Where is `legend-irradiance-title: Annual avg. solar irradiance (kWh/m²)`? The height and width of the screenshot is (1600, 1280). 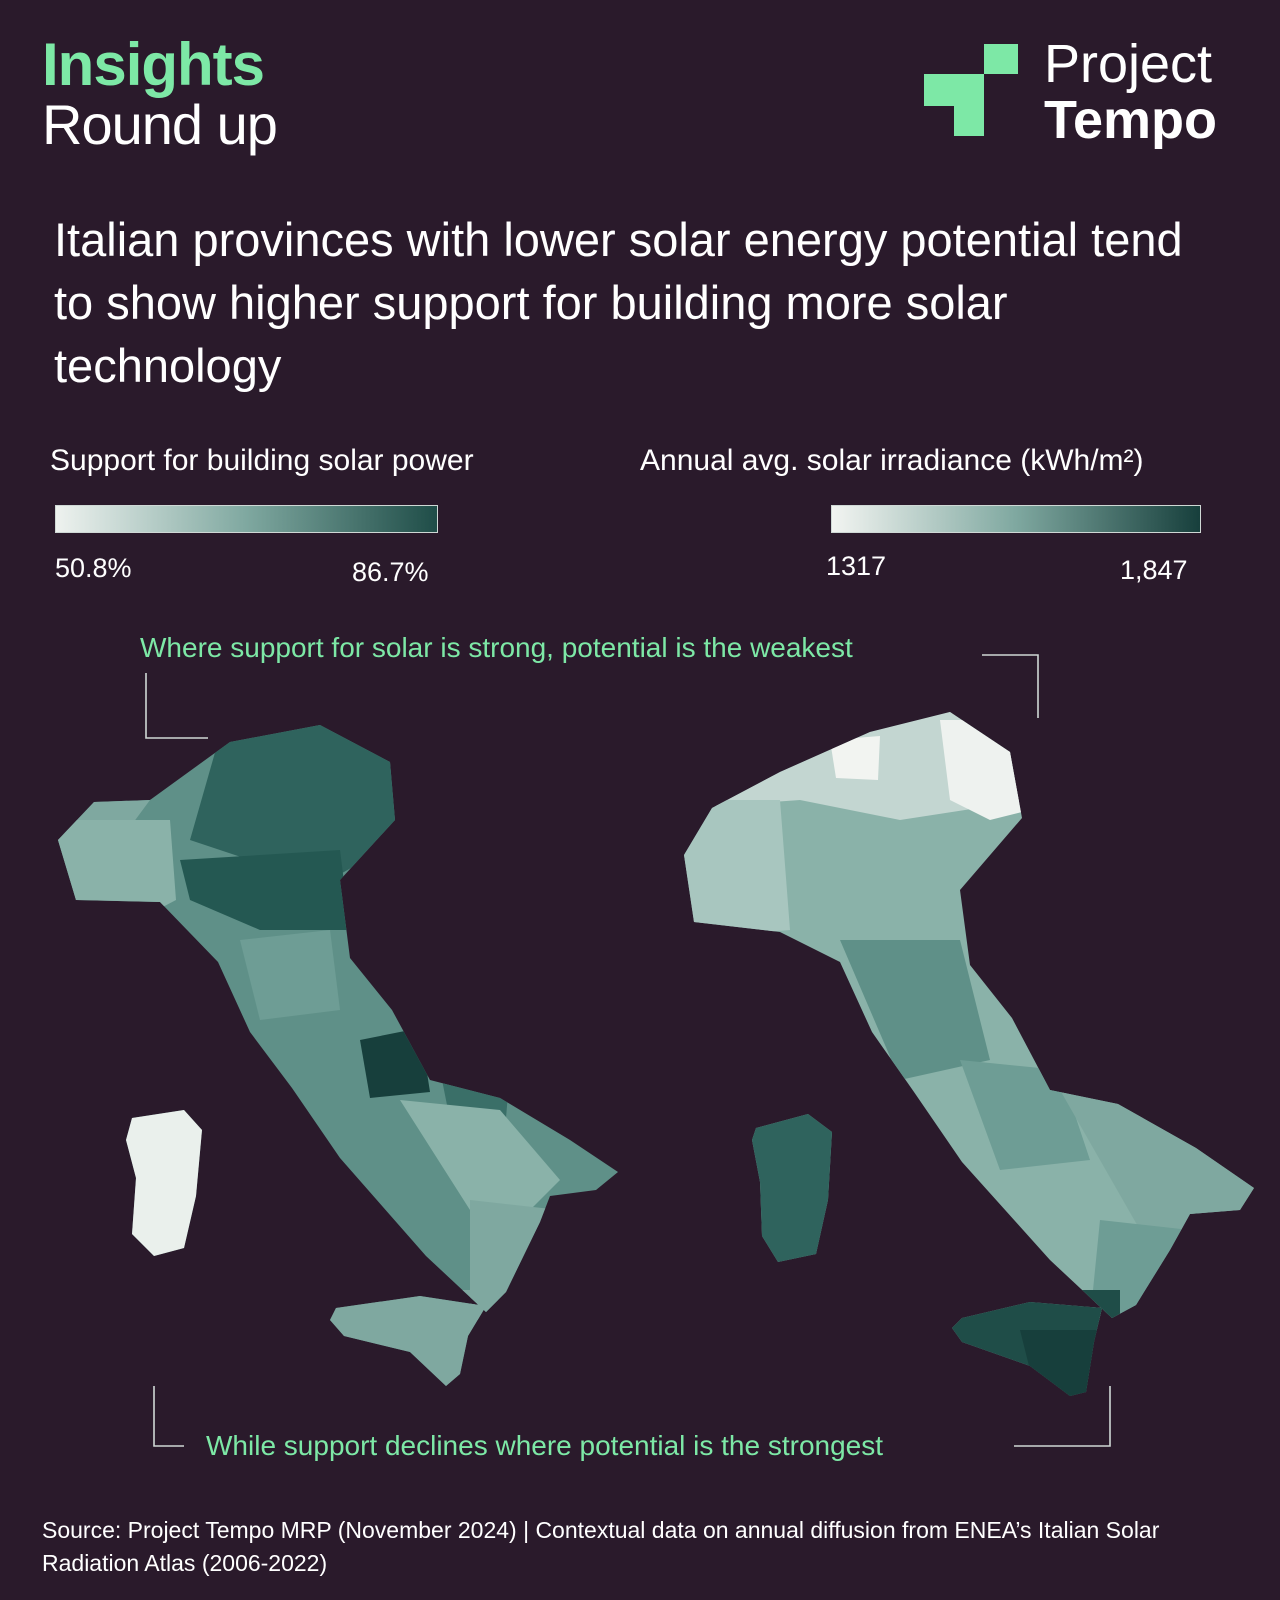
legend-irradiance-title: Annual avg. solar irradiance (kWh/m²) is located at coordinates (892, 460).